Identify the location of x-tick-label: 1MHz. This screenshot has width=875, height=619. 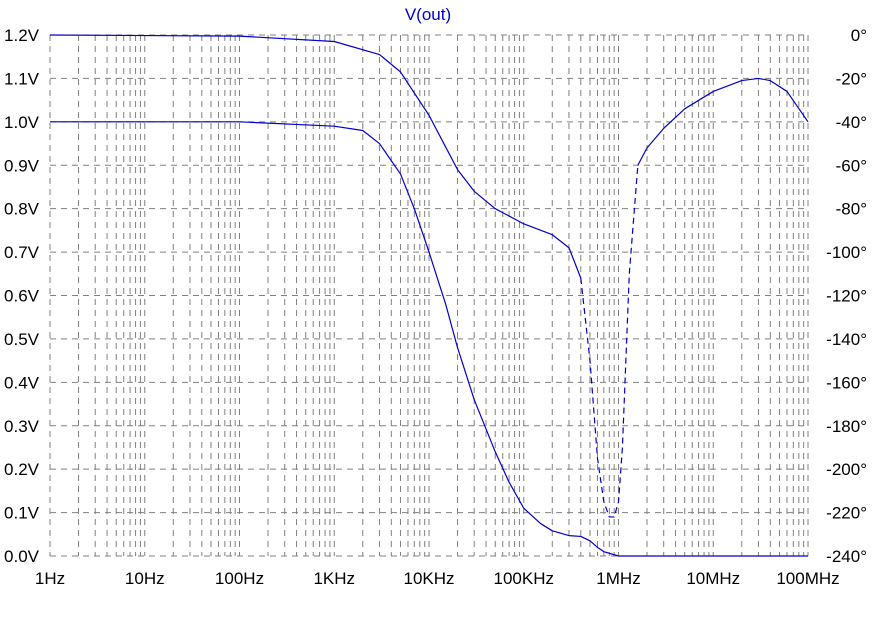
(618, 578).